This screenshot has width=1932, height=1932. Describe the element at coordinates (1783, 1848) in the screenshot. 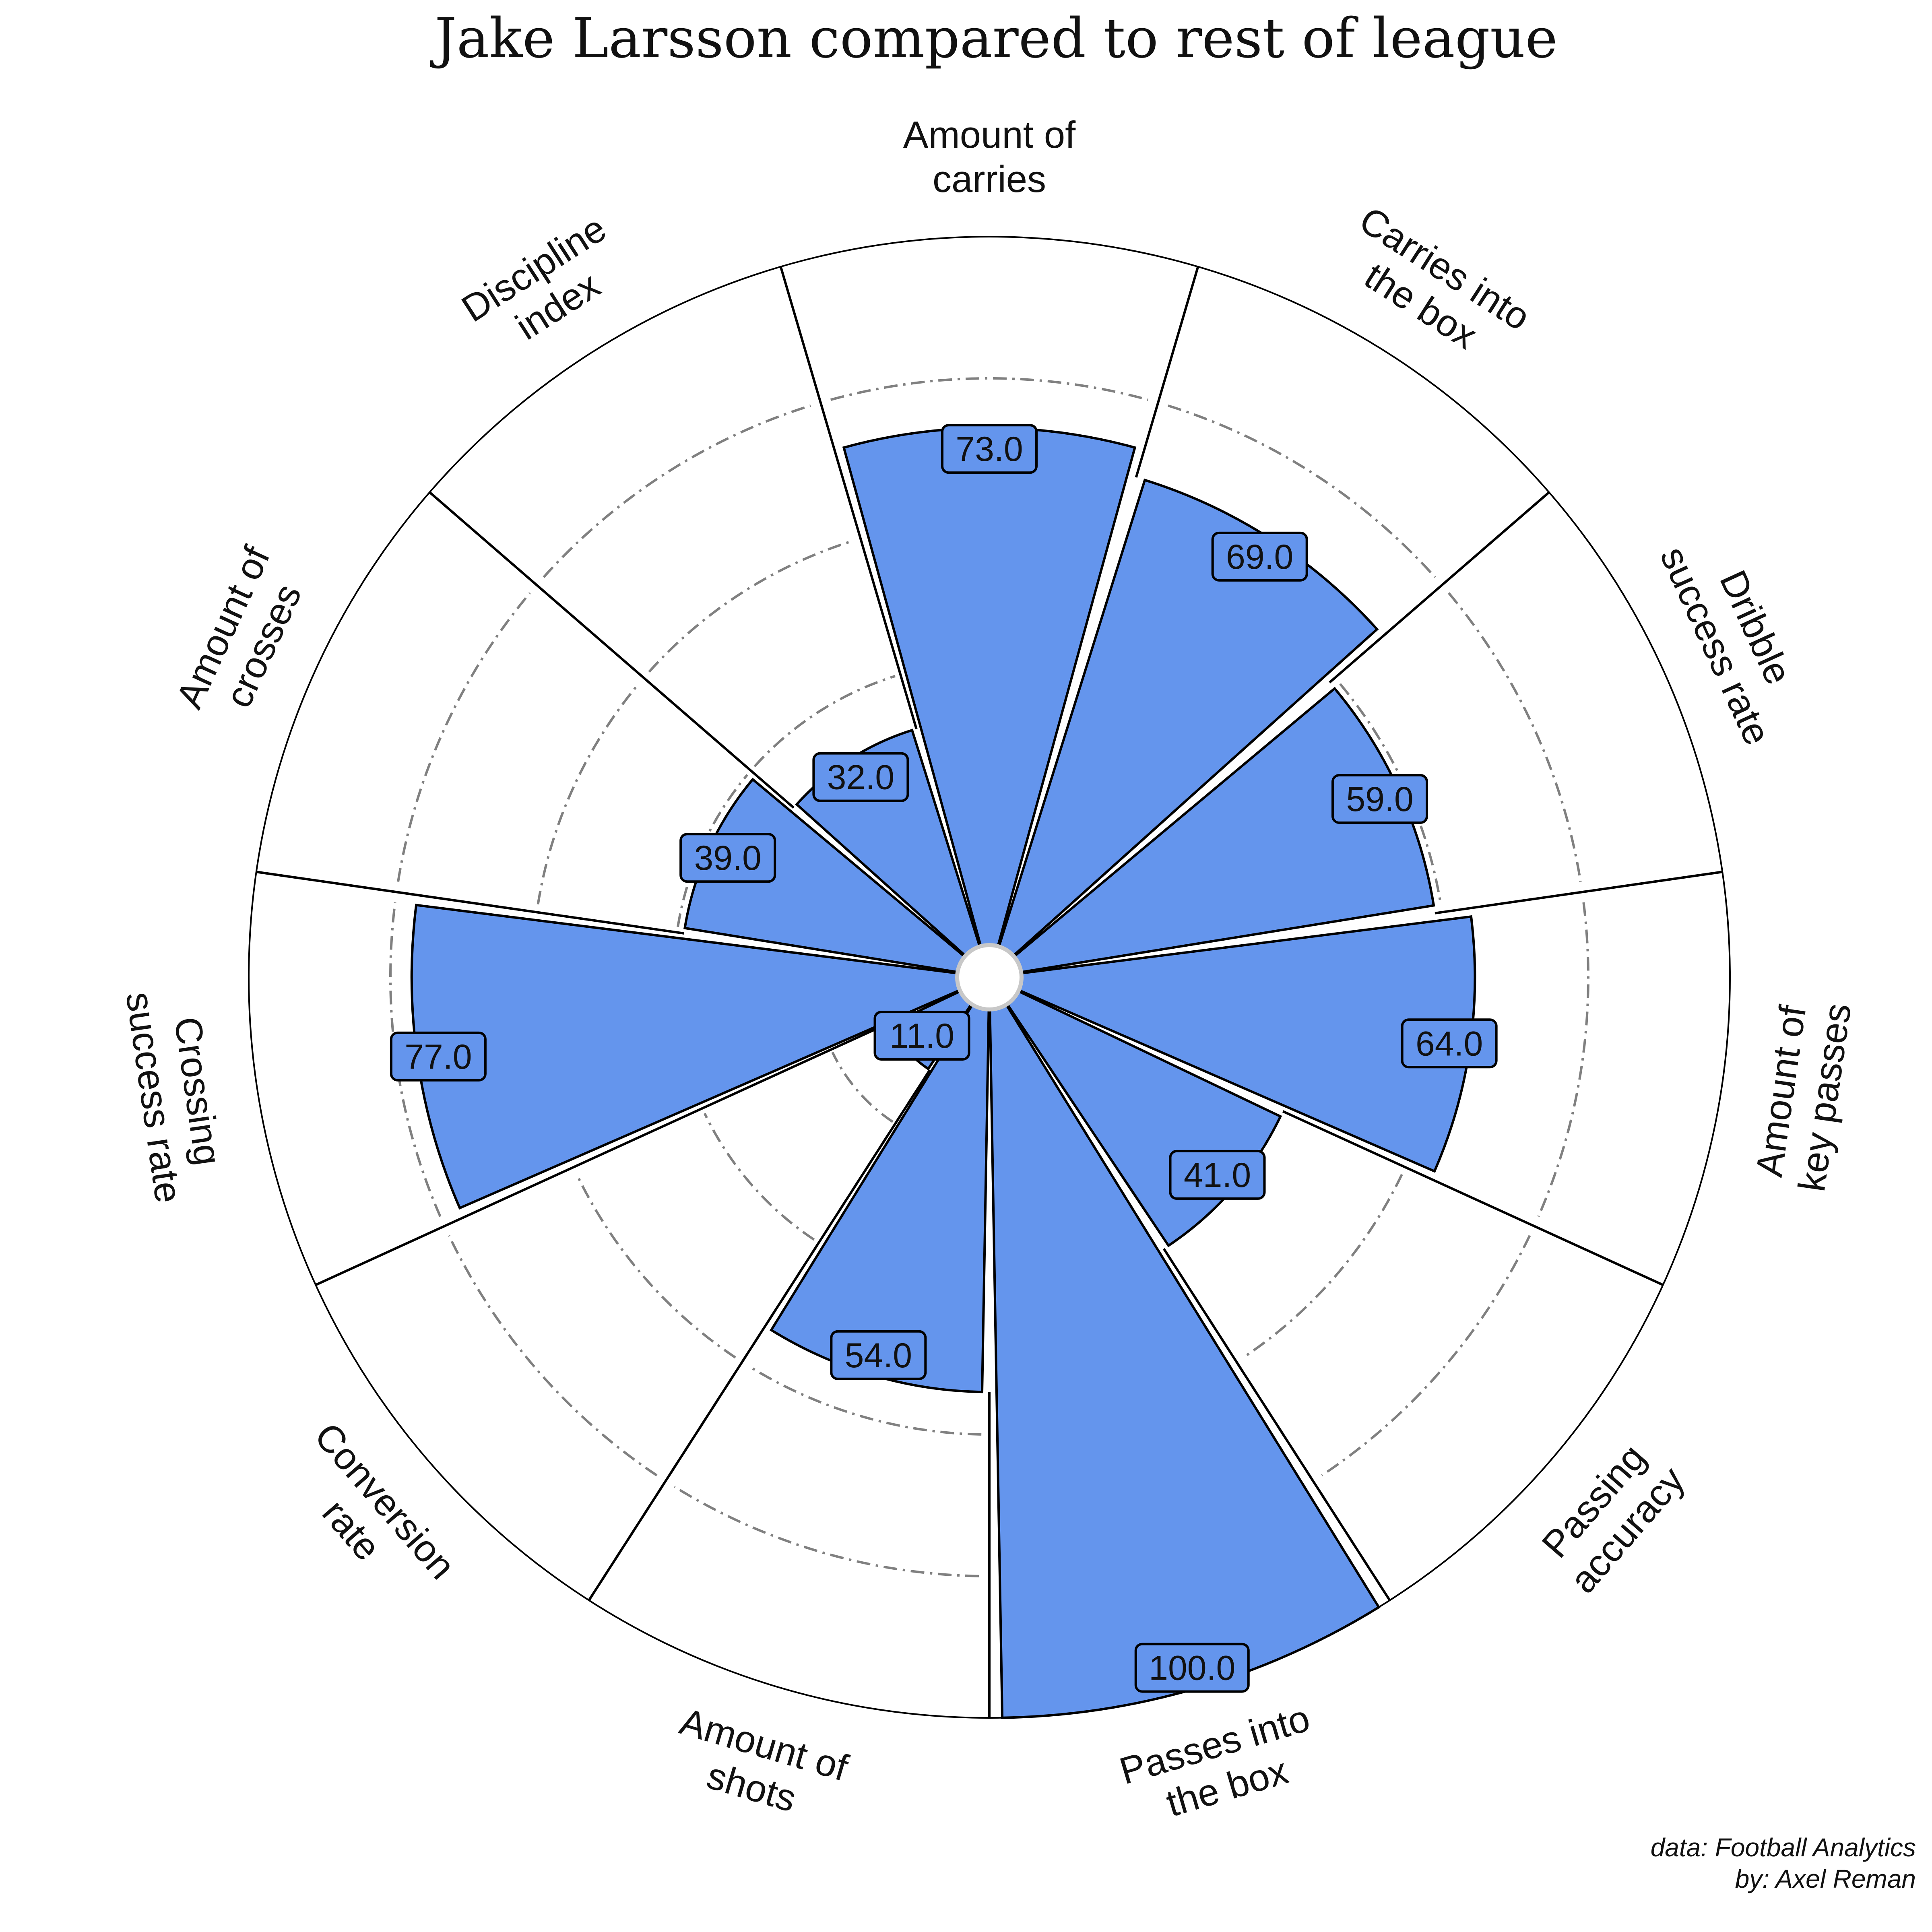

I see `data-source-credit: data: Football Analytics` at that location.